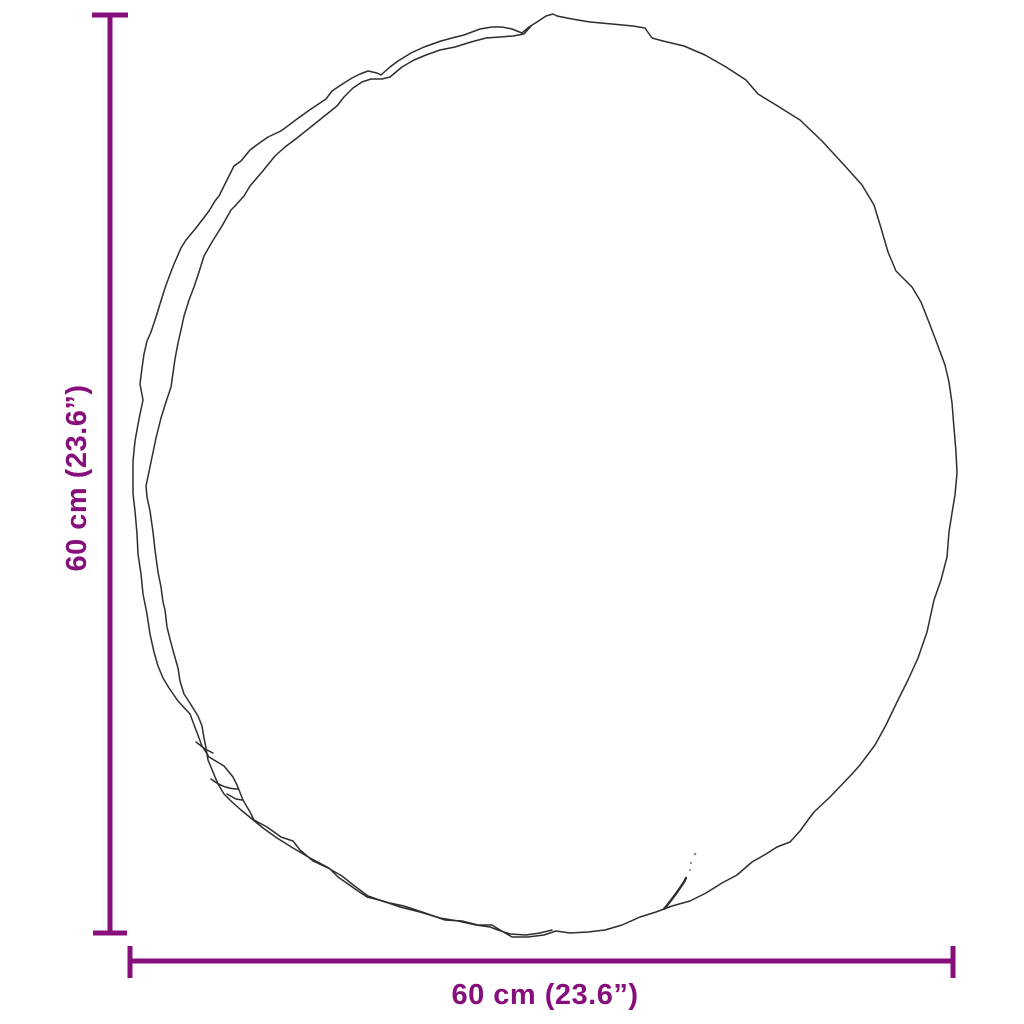 The width and height of the screenshot is (1024, 1024). What do you see at coordinates (204, 747) in the screenshot?
I see `fabric-fold-crease-top` at bounding box center [204, 747].